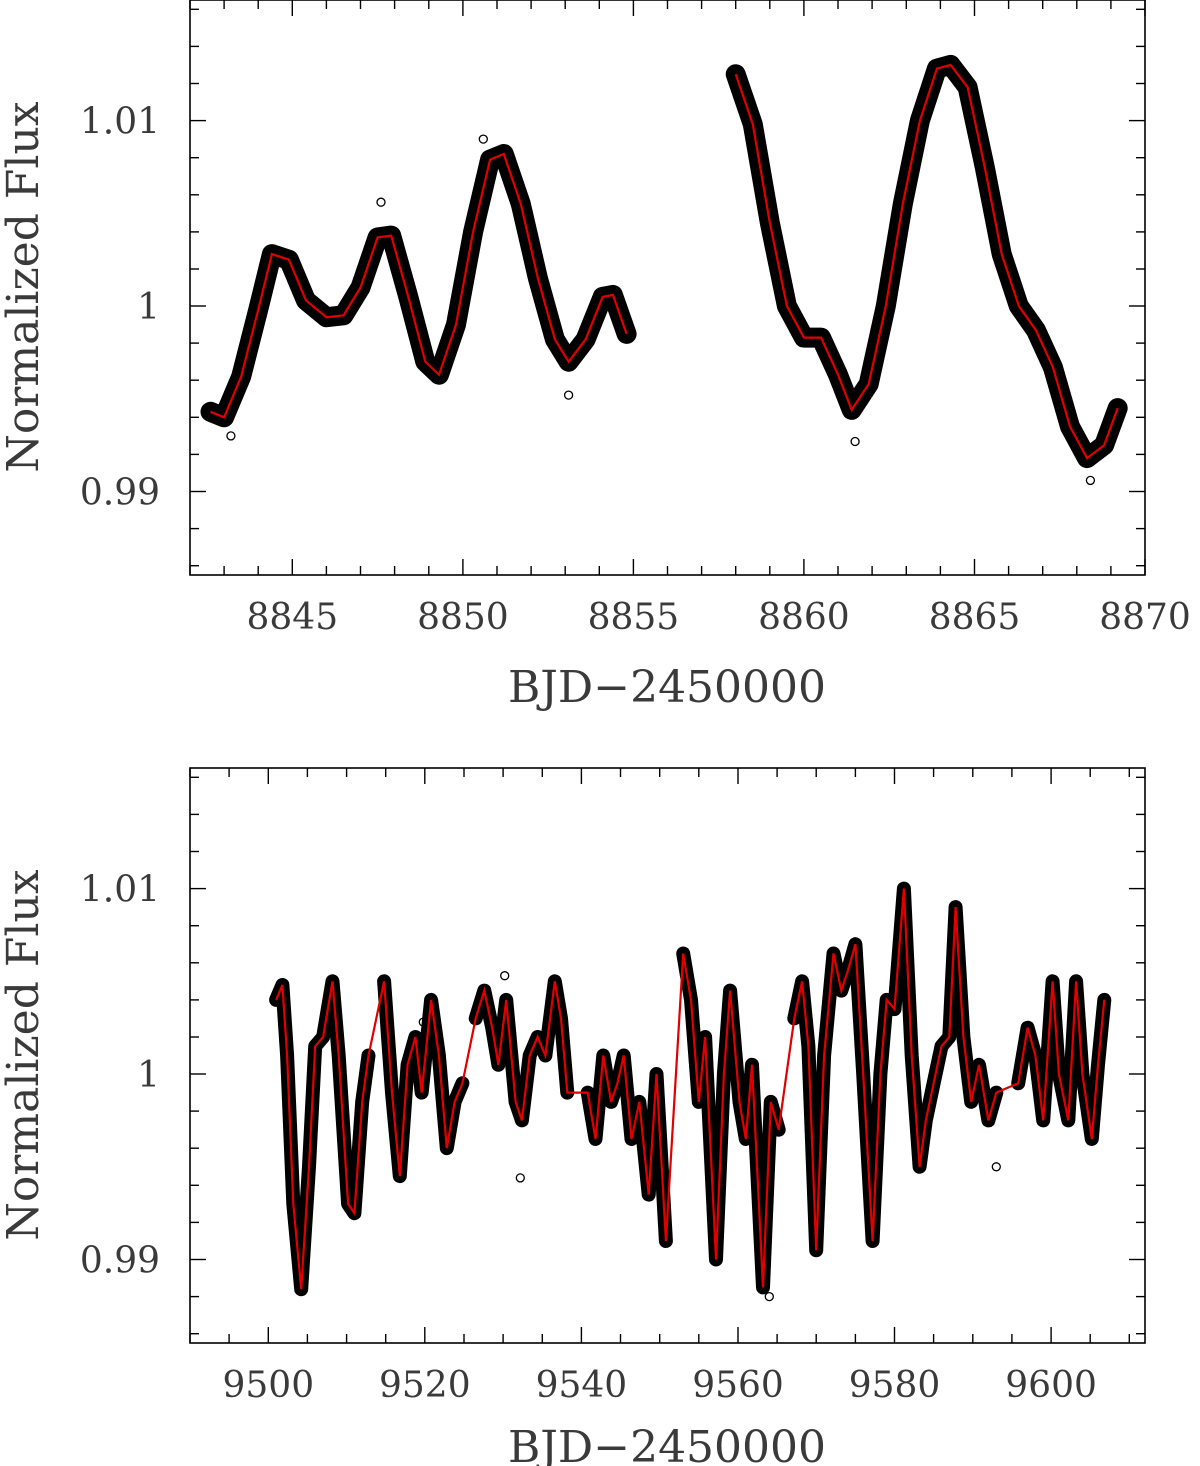 The height and width of the screenshot is (1466, 1200). I want to click on x-tick-label: 9600, so click(1051, 1385).